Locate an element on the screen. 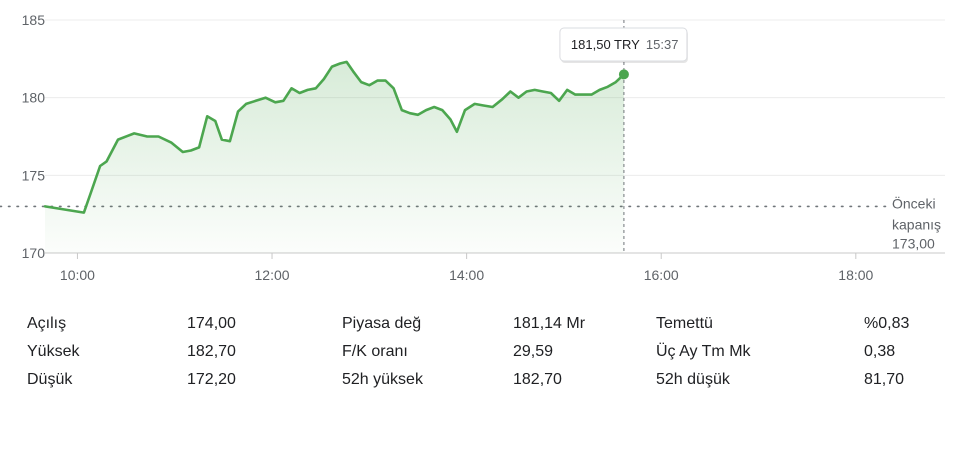  stat-label: Açılış is located at coordinates (47, 323).